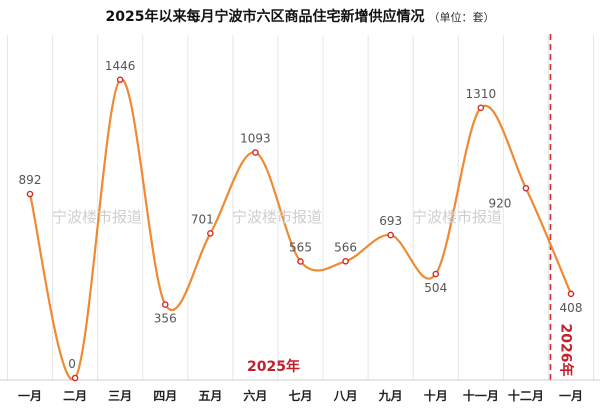 The image size is (600, 411). Describe the element at coordinates (390, 395) in the screenshot. I see `x-tick-label: 九月` at that location.